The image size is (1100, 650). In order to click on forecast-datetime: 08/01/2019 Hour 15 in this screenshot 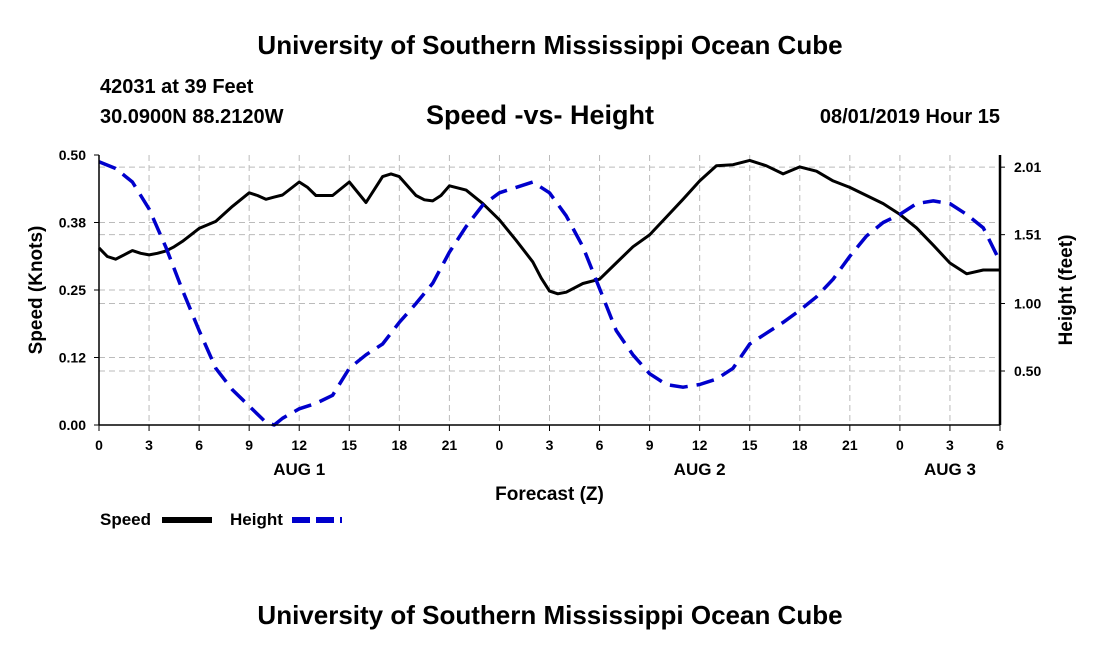, I will do `click(909, 117)`.